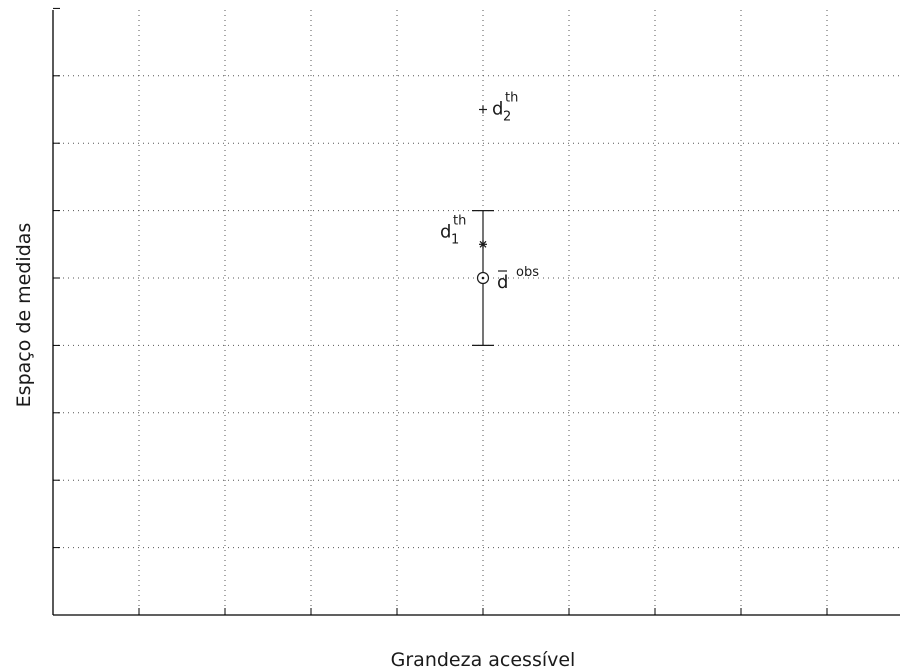 The width and height of the screenshot is (902, 670). What do you see at coordinates (445, 231) in the screenshot?
I see `label-d-1-th: d` at bounding box center [445, 231].